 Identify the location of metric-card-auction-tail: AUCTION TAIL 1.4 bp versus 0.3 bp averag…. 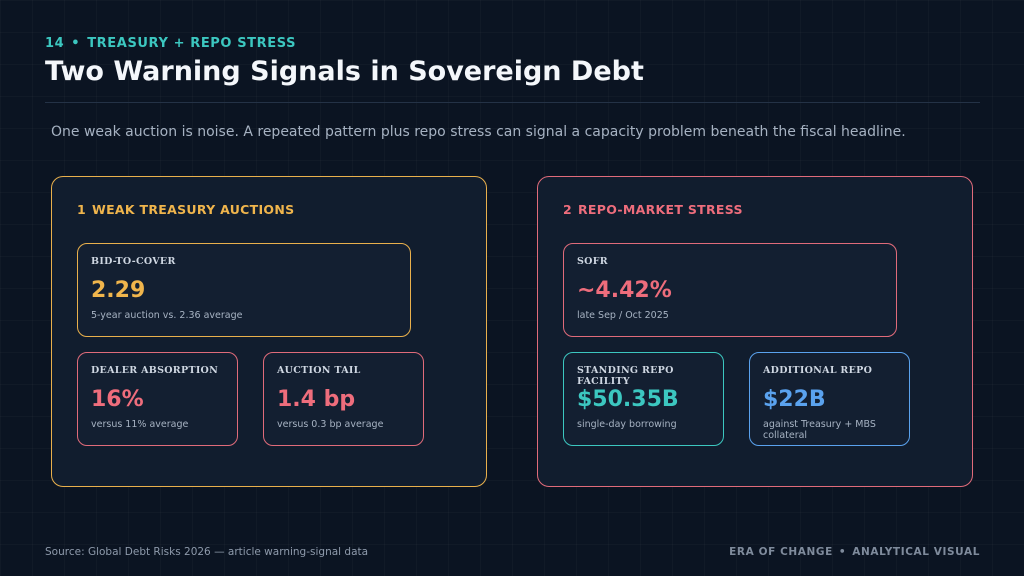
(343, 399).